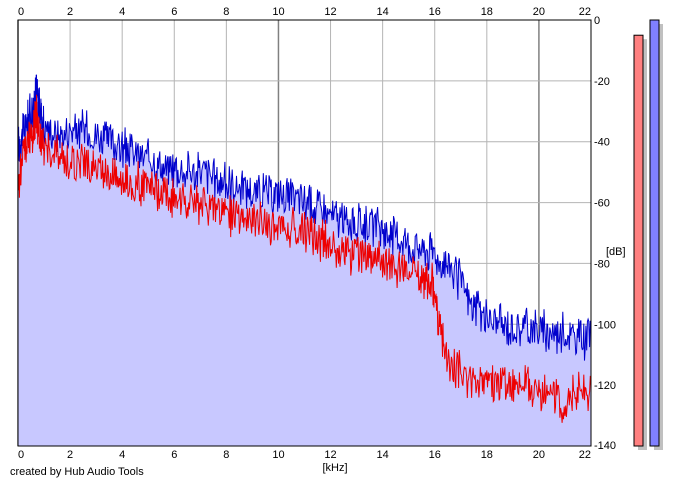  Describe the element at coordinates (602, 82) in the screenshot. I see `y-tick-label: -20` at that location.